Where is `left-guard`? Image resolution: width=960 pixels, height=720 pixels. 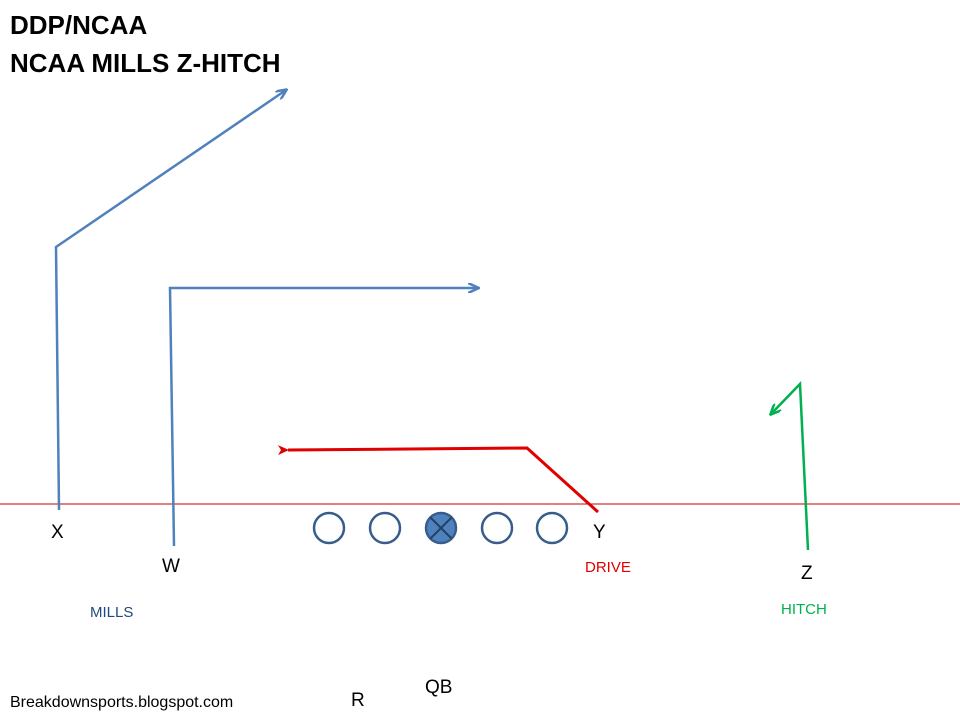 left-guard is located at coordinates (385, 528).